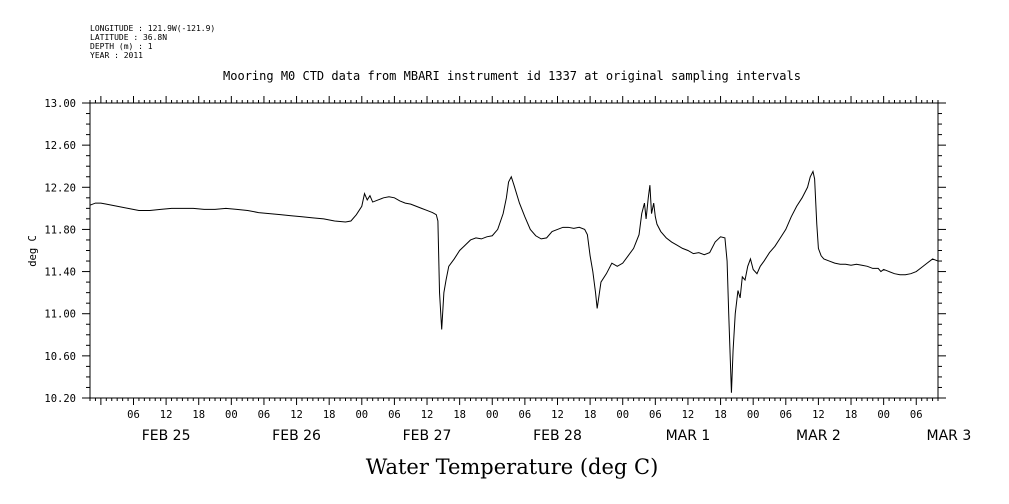 The image size is (1009, 504). I want to click on metadata-latitude: LATITUDE : 36.8N, so click(128, 37).